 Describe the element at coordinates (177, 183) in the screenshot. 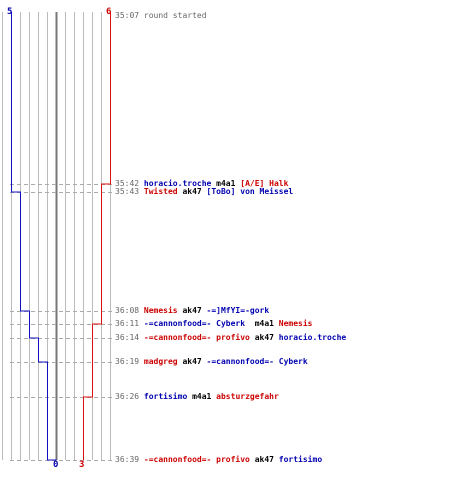

I see `killer-name: horacio.troche` at that location.